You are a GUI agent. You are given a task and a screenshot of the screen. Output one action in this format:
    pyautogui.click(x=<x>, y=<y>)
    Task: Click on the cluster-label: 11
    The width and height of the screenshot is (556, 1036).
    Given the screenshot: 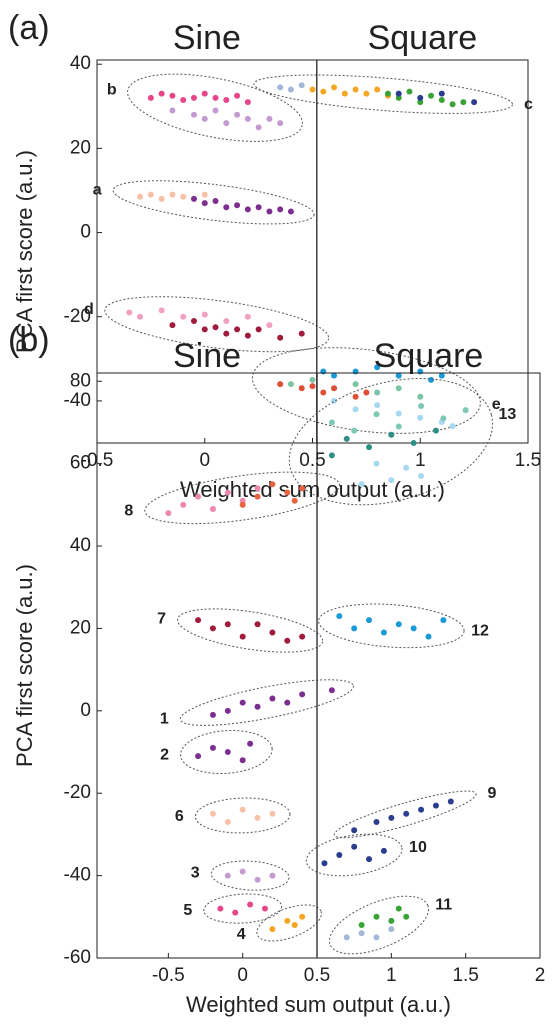 What is the action you would take?
    pyautogui.click(x=443, y=905)
    